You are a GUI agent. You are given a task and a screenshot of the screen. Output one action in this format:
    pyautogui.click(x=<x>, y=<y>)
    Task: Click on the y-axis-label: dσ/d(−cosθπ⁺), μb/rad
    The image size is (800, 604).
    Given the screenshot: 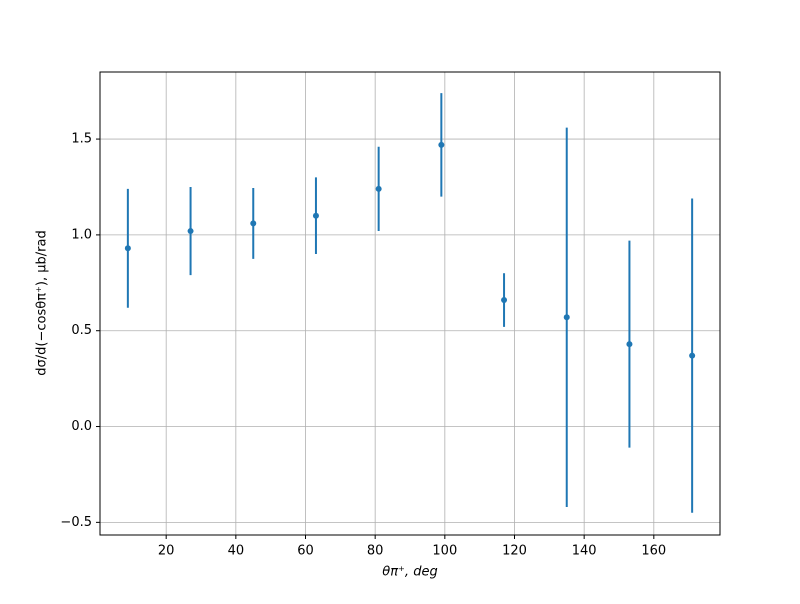 What is the action you would take?
    pyautogui.click(x=42, y=302)
    